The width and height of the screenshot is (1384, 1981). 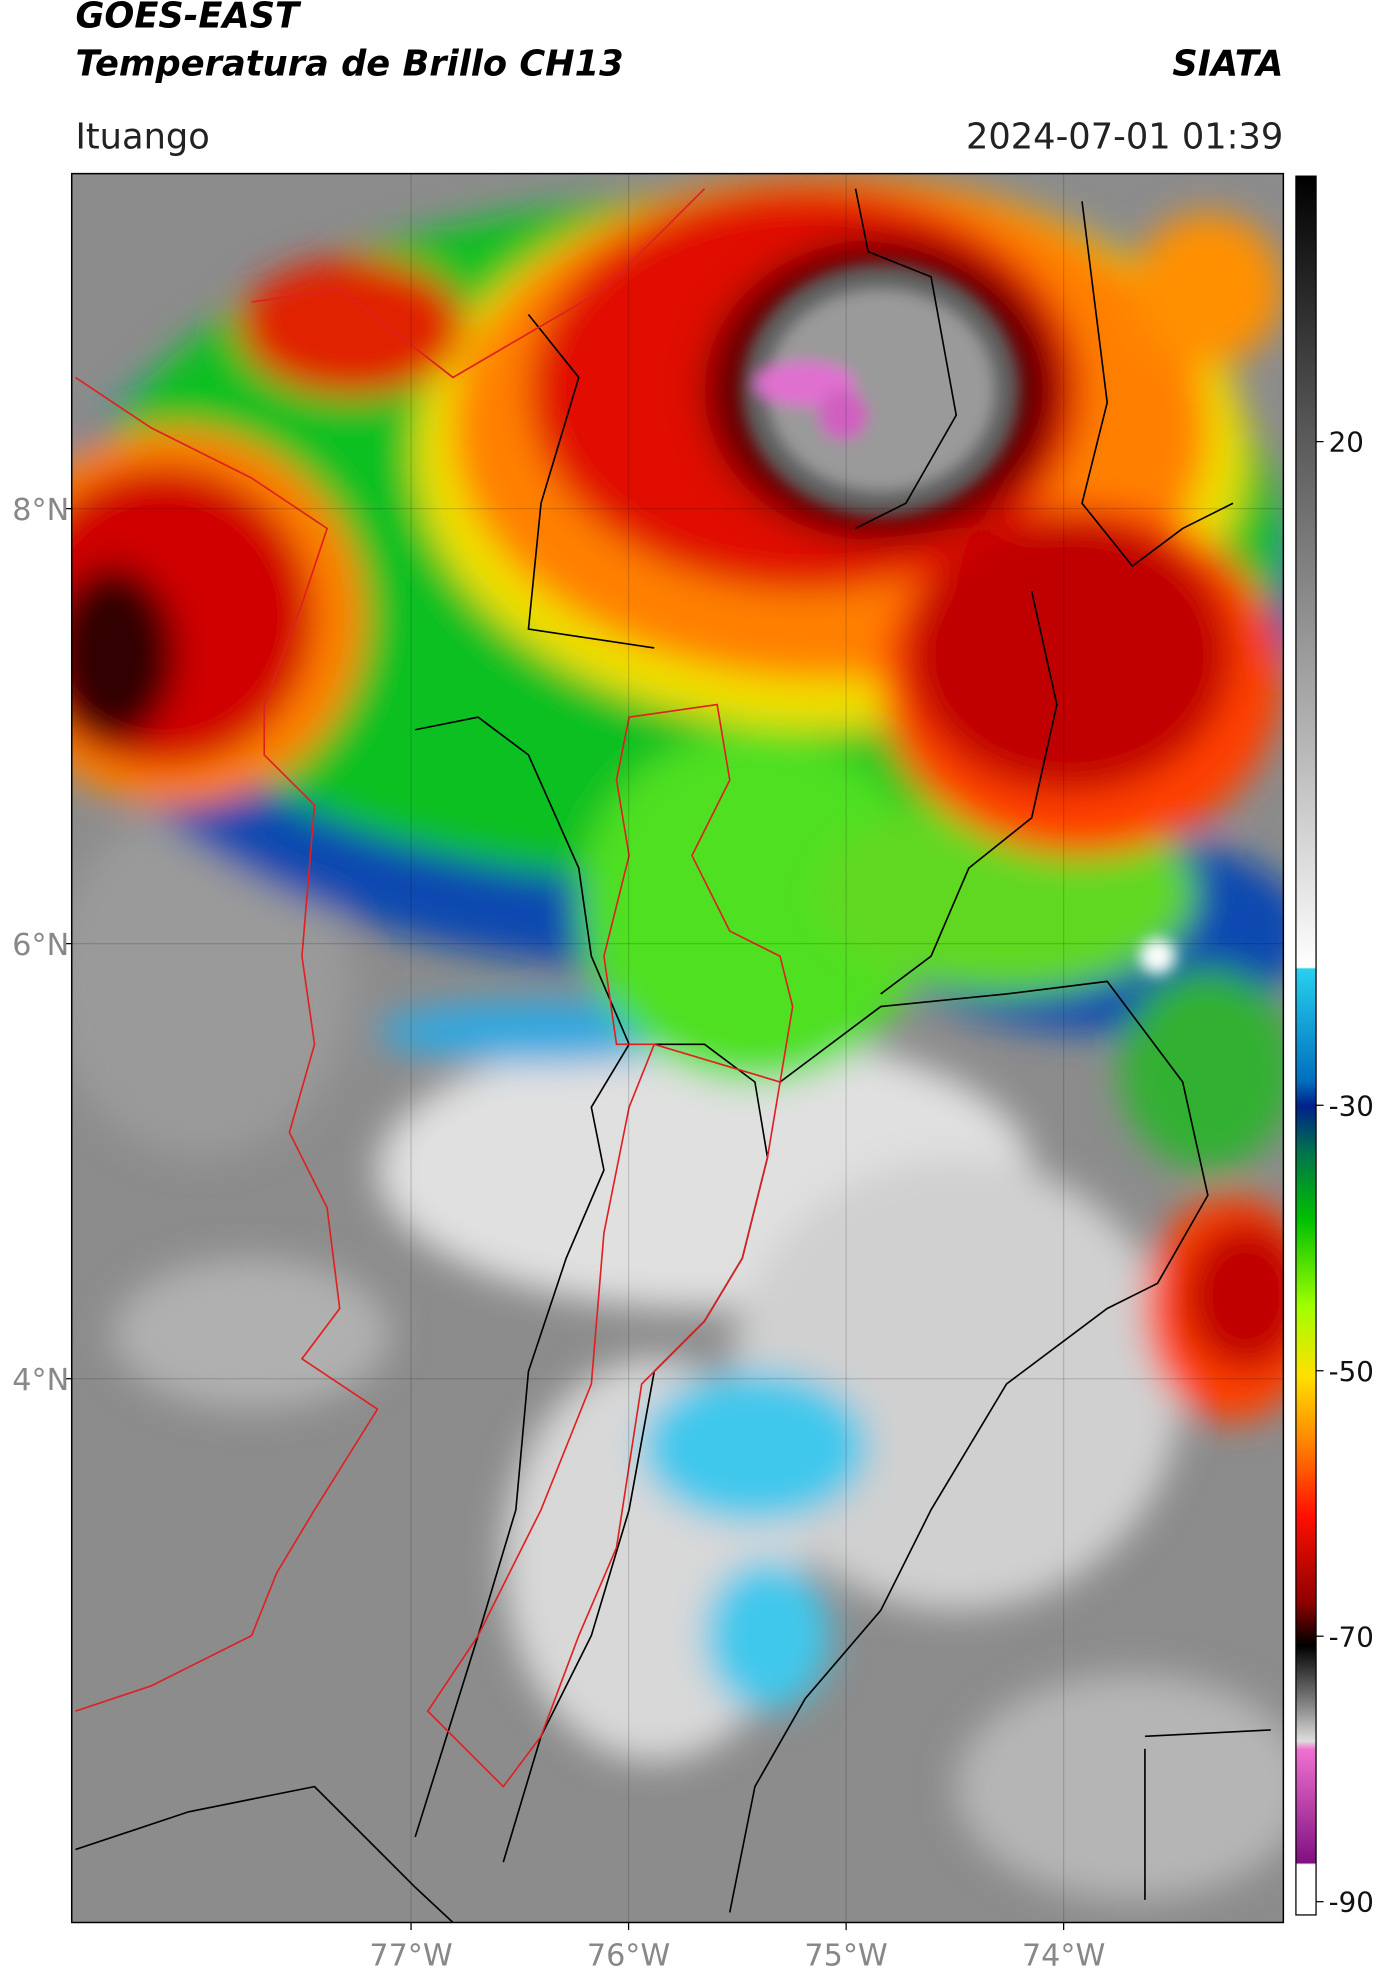 What do you see at coordinates (40, 510) in the screenshot?
I see `y-tick-label: 8°N` at bounding box center [40, 510].